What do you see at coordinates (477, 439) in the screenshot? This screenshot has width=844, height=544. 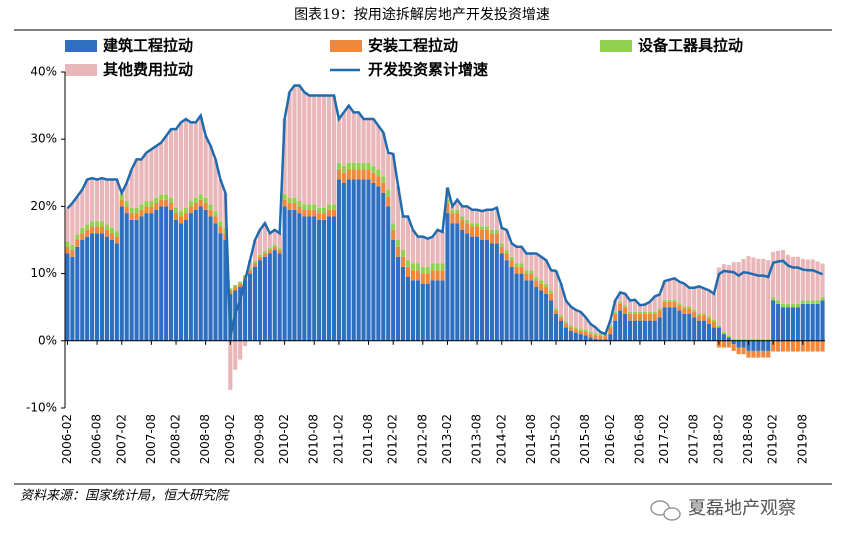 I see `x-tick-label: 2013-08` at bounding box center [477, 439].